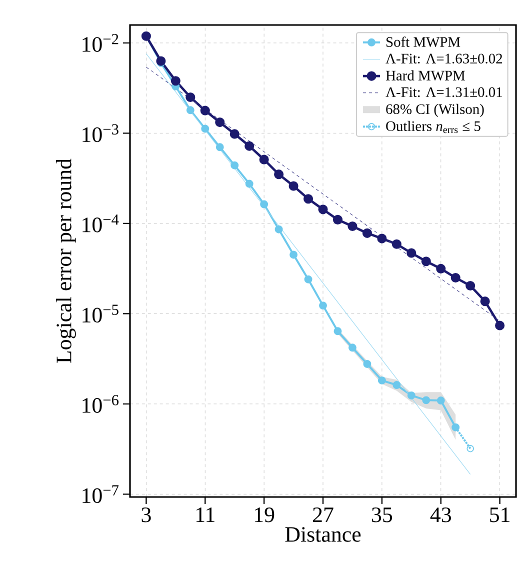  I want to click on x-tick-label: 19, so click(264, 515).